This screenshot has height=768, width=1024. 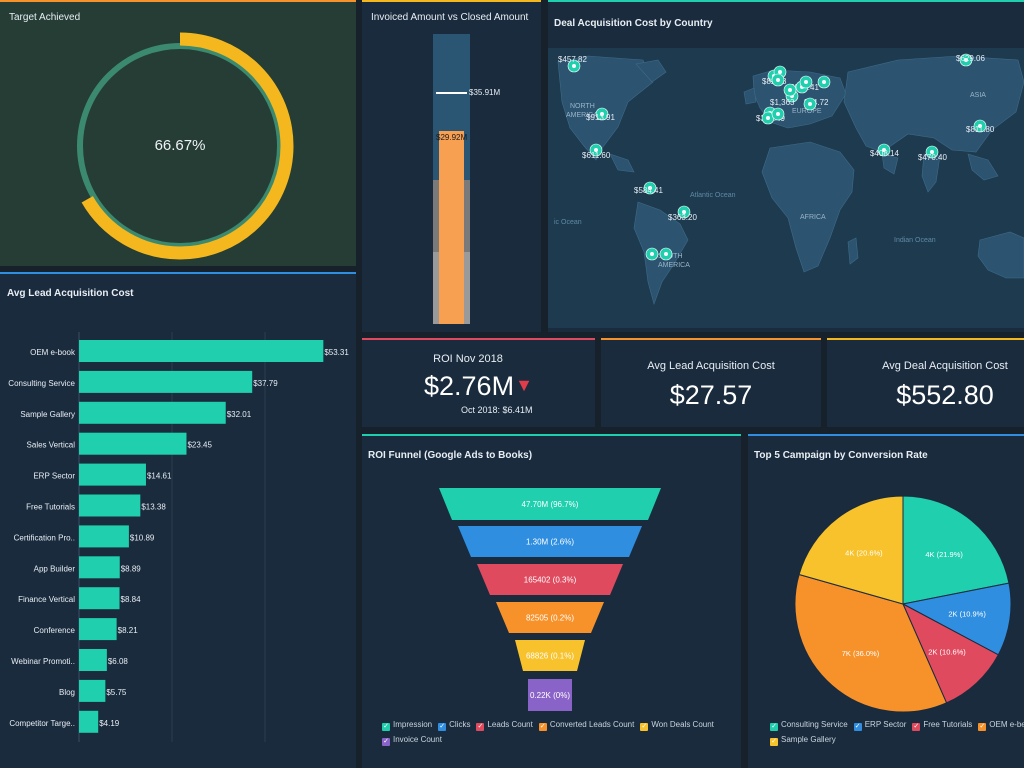 What do you see at coordinates (711, 366) in the screenshot?
I see `kpi-lead-title: Avg Lead Acquisition Cost` at bounding box center [711, 366].